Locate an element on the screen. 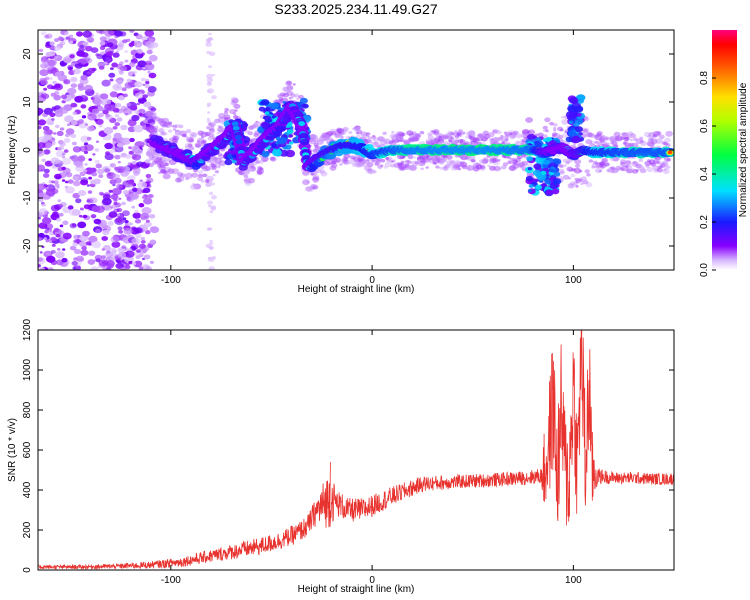 This screenshot has width=750, height=600. colorbar-ticks: 0.00.20.40.60.8 is located at coordinates (707, 174).